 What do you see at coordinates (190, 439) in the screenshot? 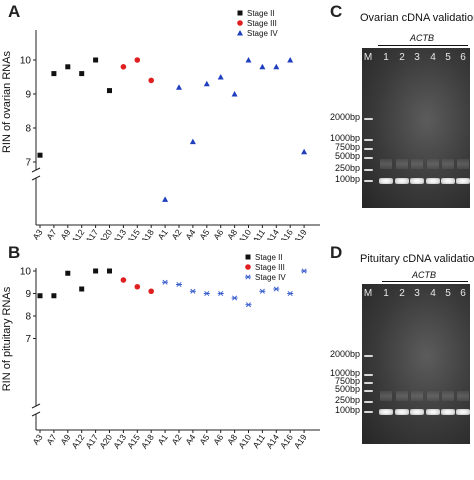
I see `x-tick-label: A4` at bounding box center [190, 439].